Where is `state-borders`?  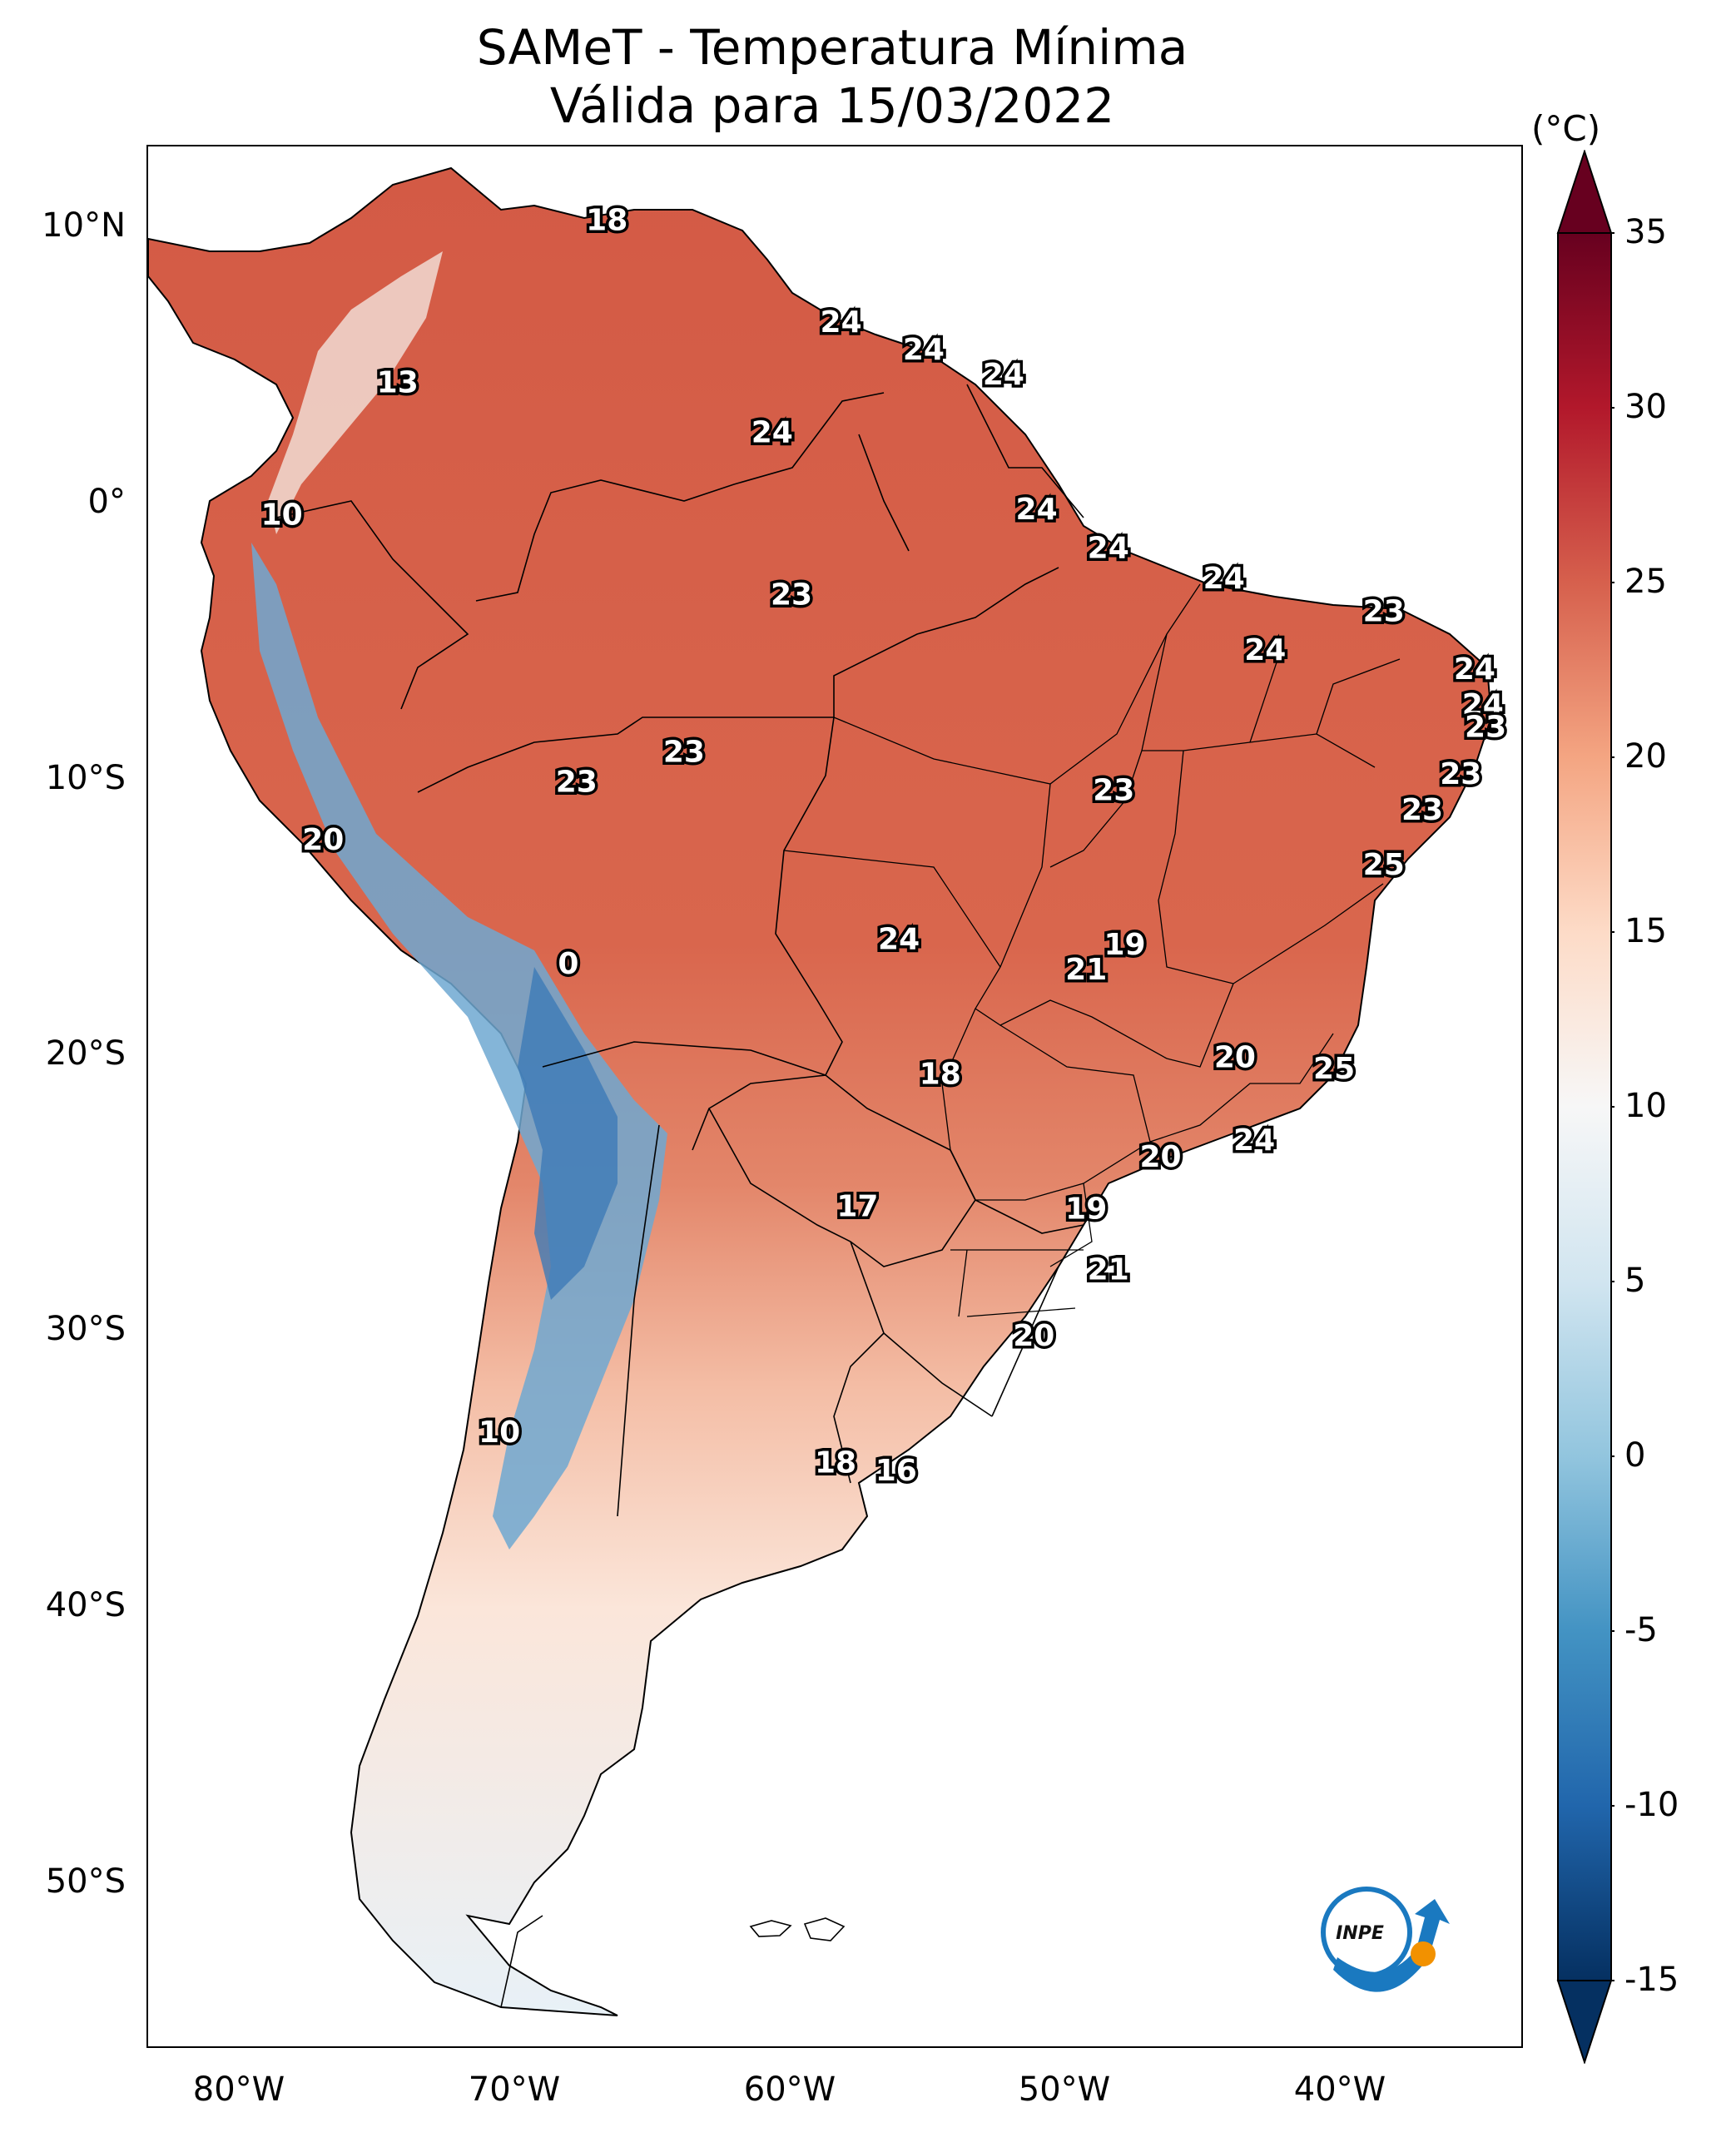 state-borders is located at coordinates (1092, 950).